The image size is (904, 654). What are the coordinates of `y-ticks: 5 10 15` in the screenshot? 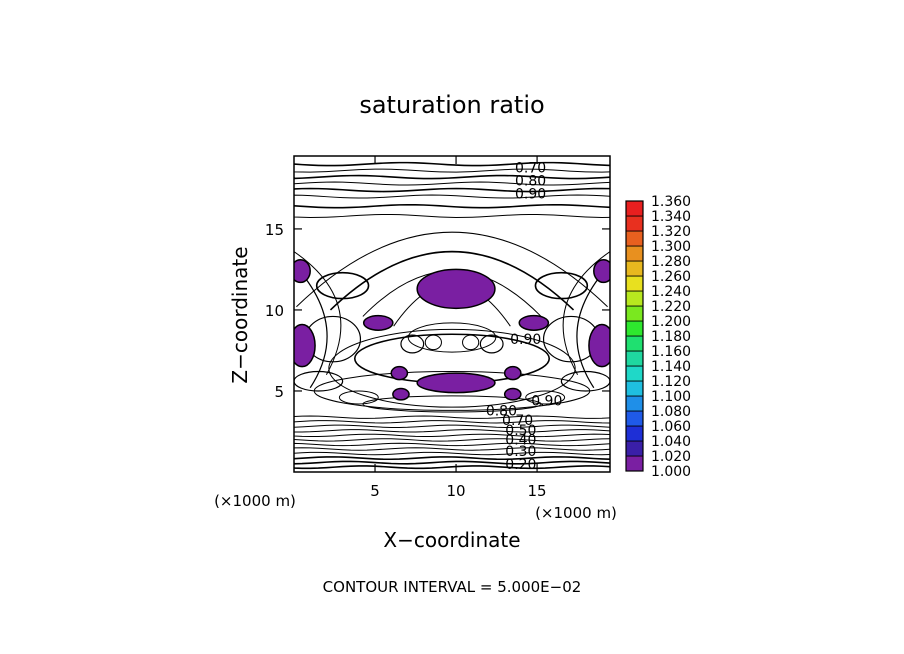 It's located at (437, 311).